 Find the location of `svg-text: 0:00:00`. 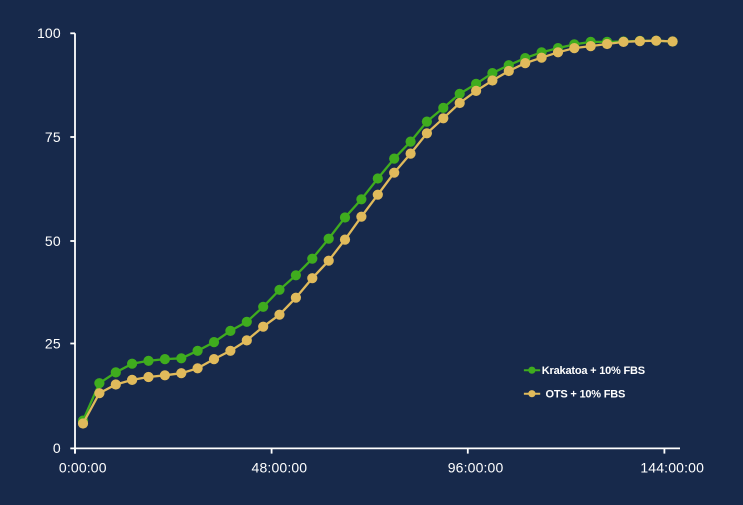

svg-text: 0:00:00 is located at coordinates (83, 468).